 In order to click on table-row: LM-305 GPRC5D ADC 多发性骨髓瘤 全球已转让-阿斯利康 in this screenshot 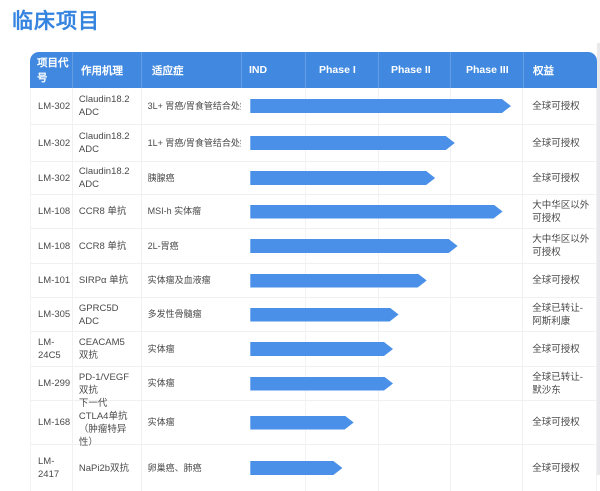, I will do `click(313, 314)`.